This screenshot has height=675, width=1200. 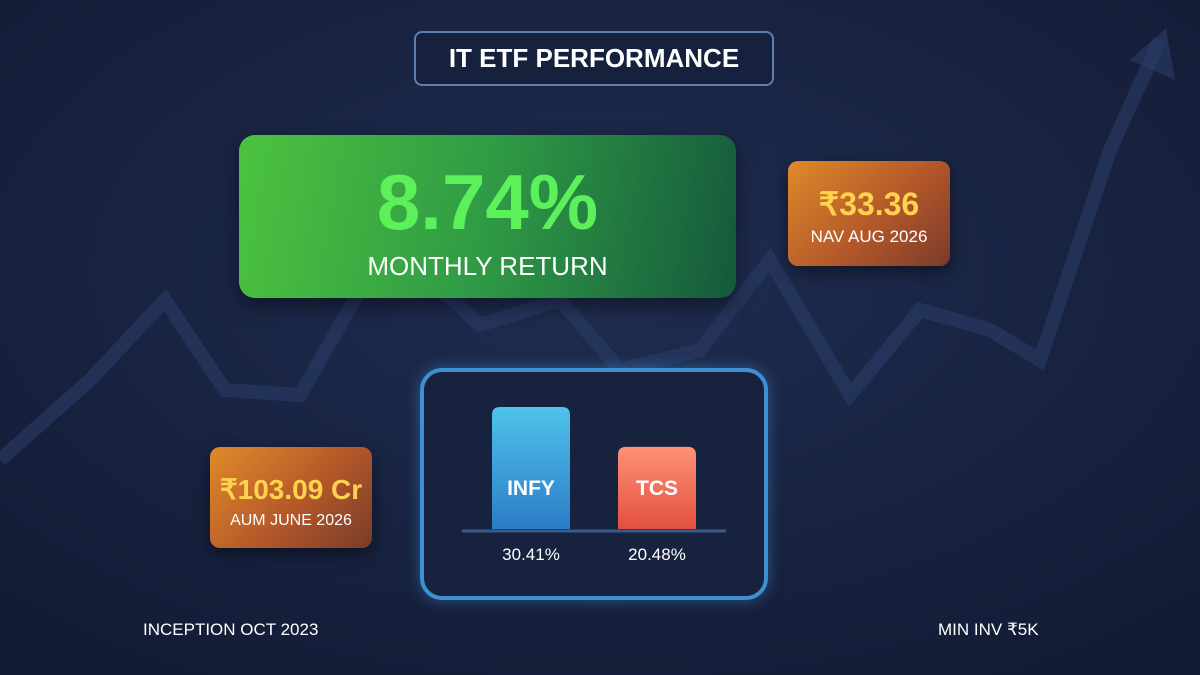 I want to click on aum-value: ₹103.09 Cr, so click(x=291, y=489).